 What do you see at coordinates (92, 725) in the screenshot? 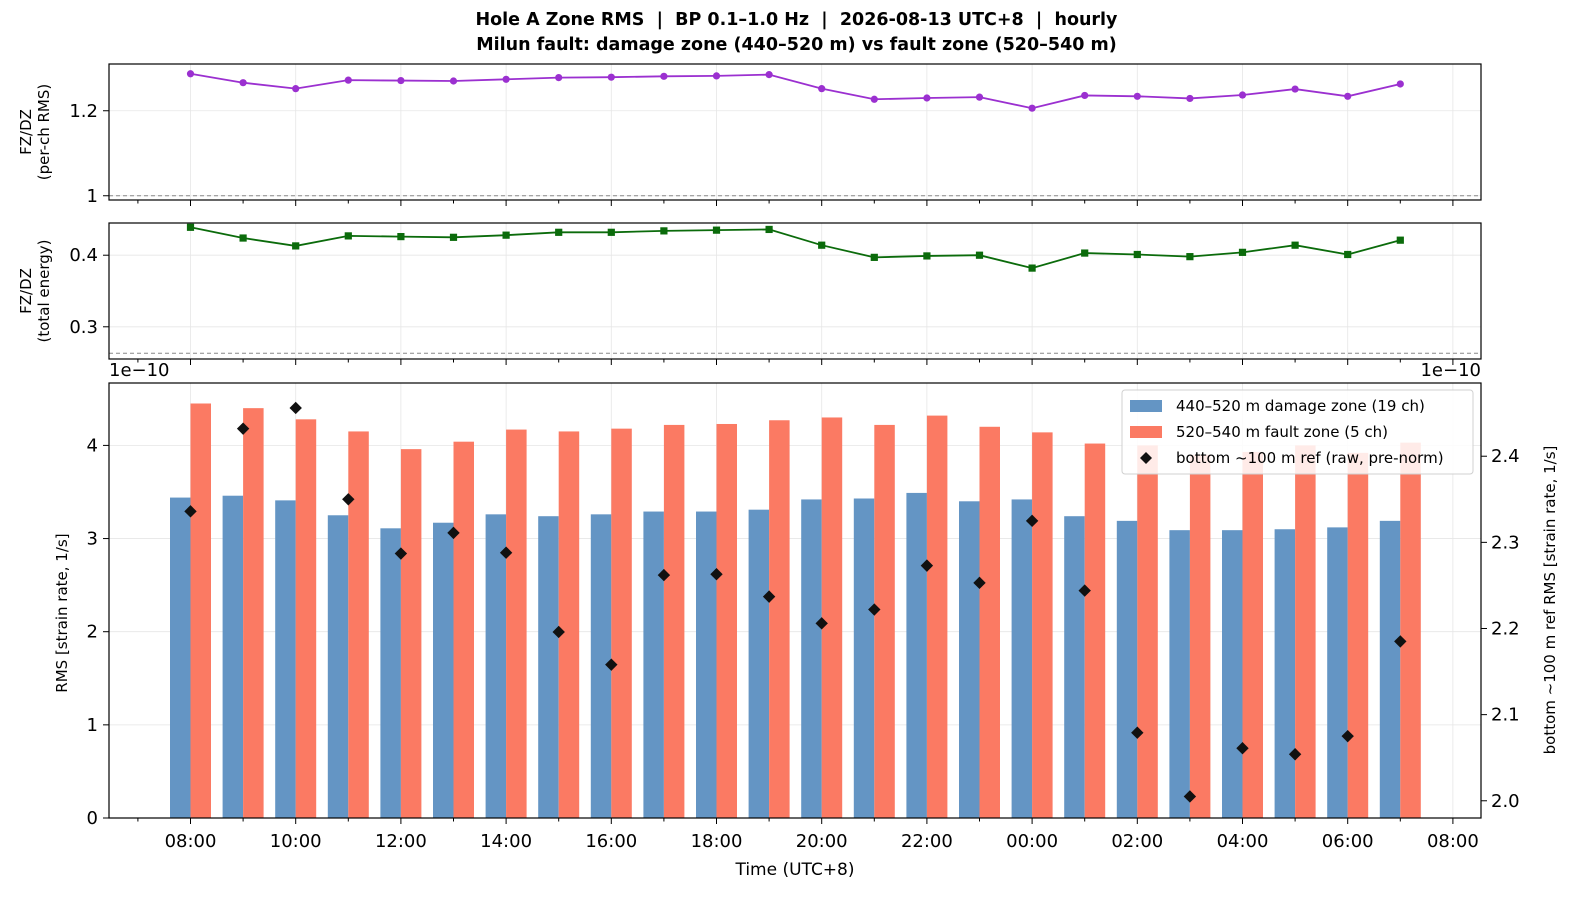
I see `rms-y-tick-label: 1` at bounding box center [92, 725].